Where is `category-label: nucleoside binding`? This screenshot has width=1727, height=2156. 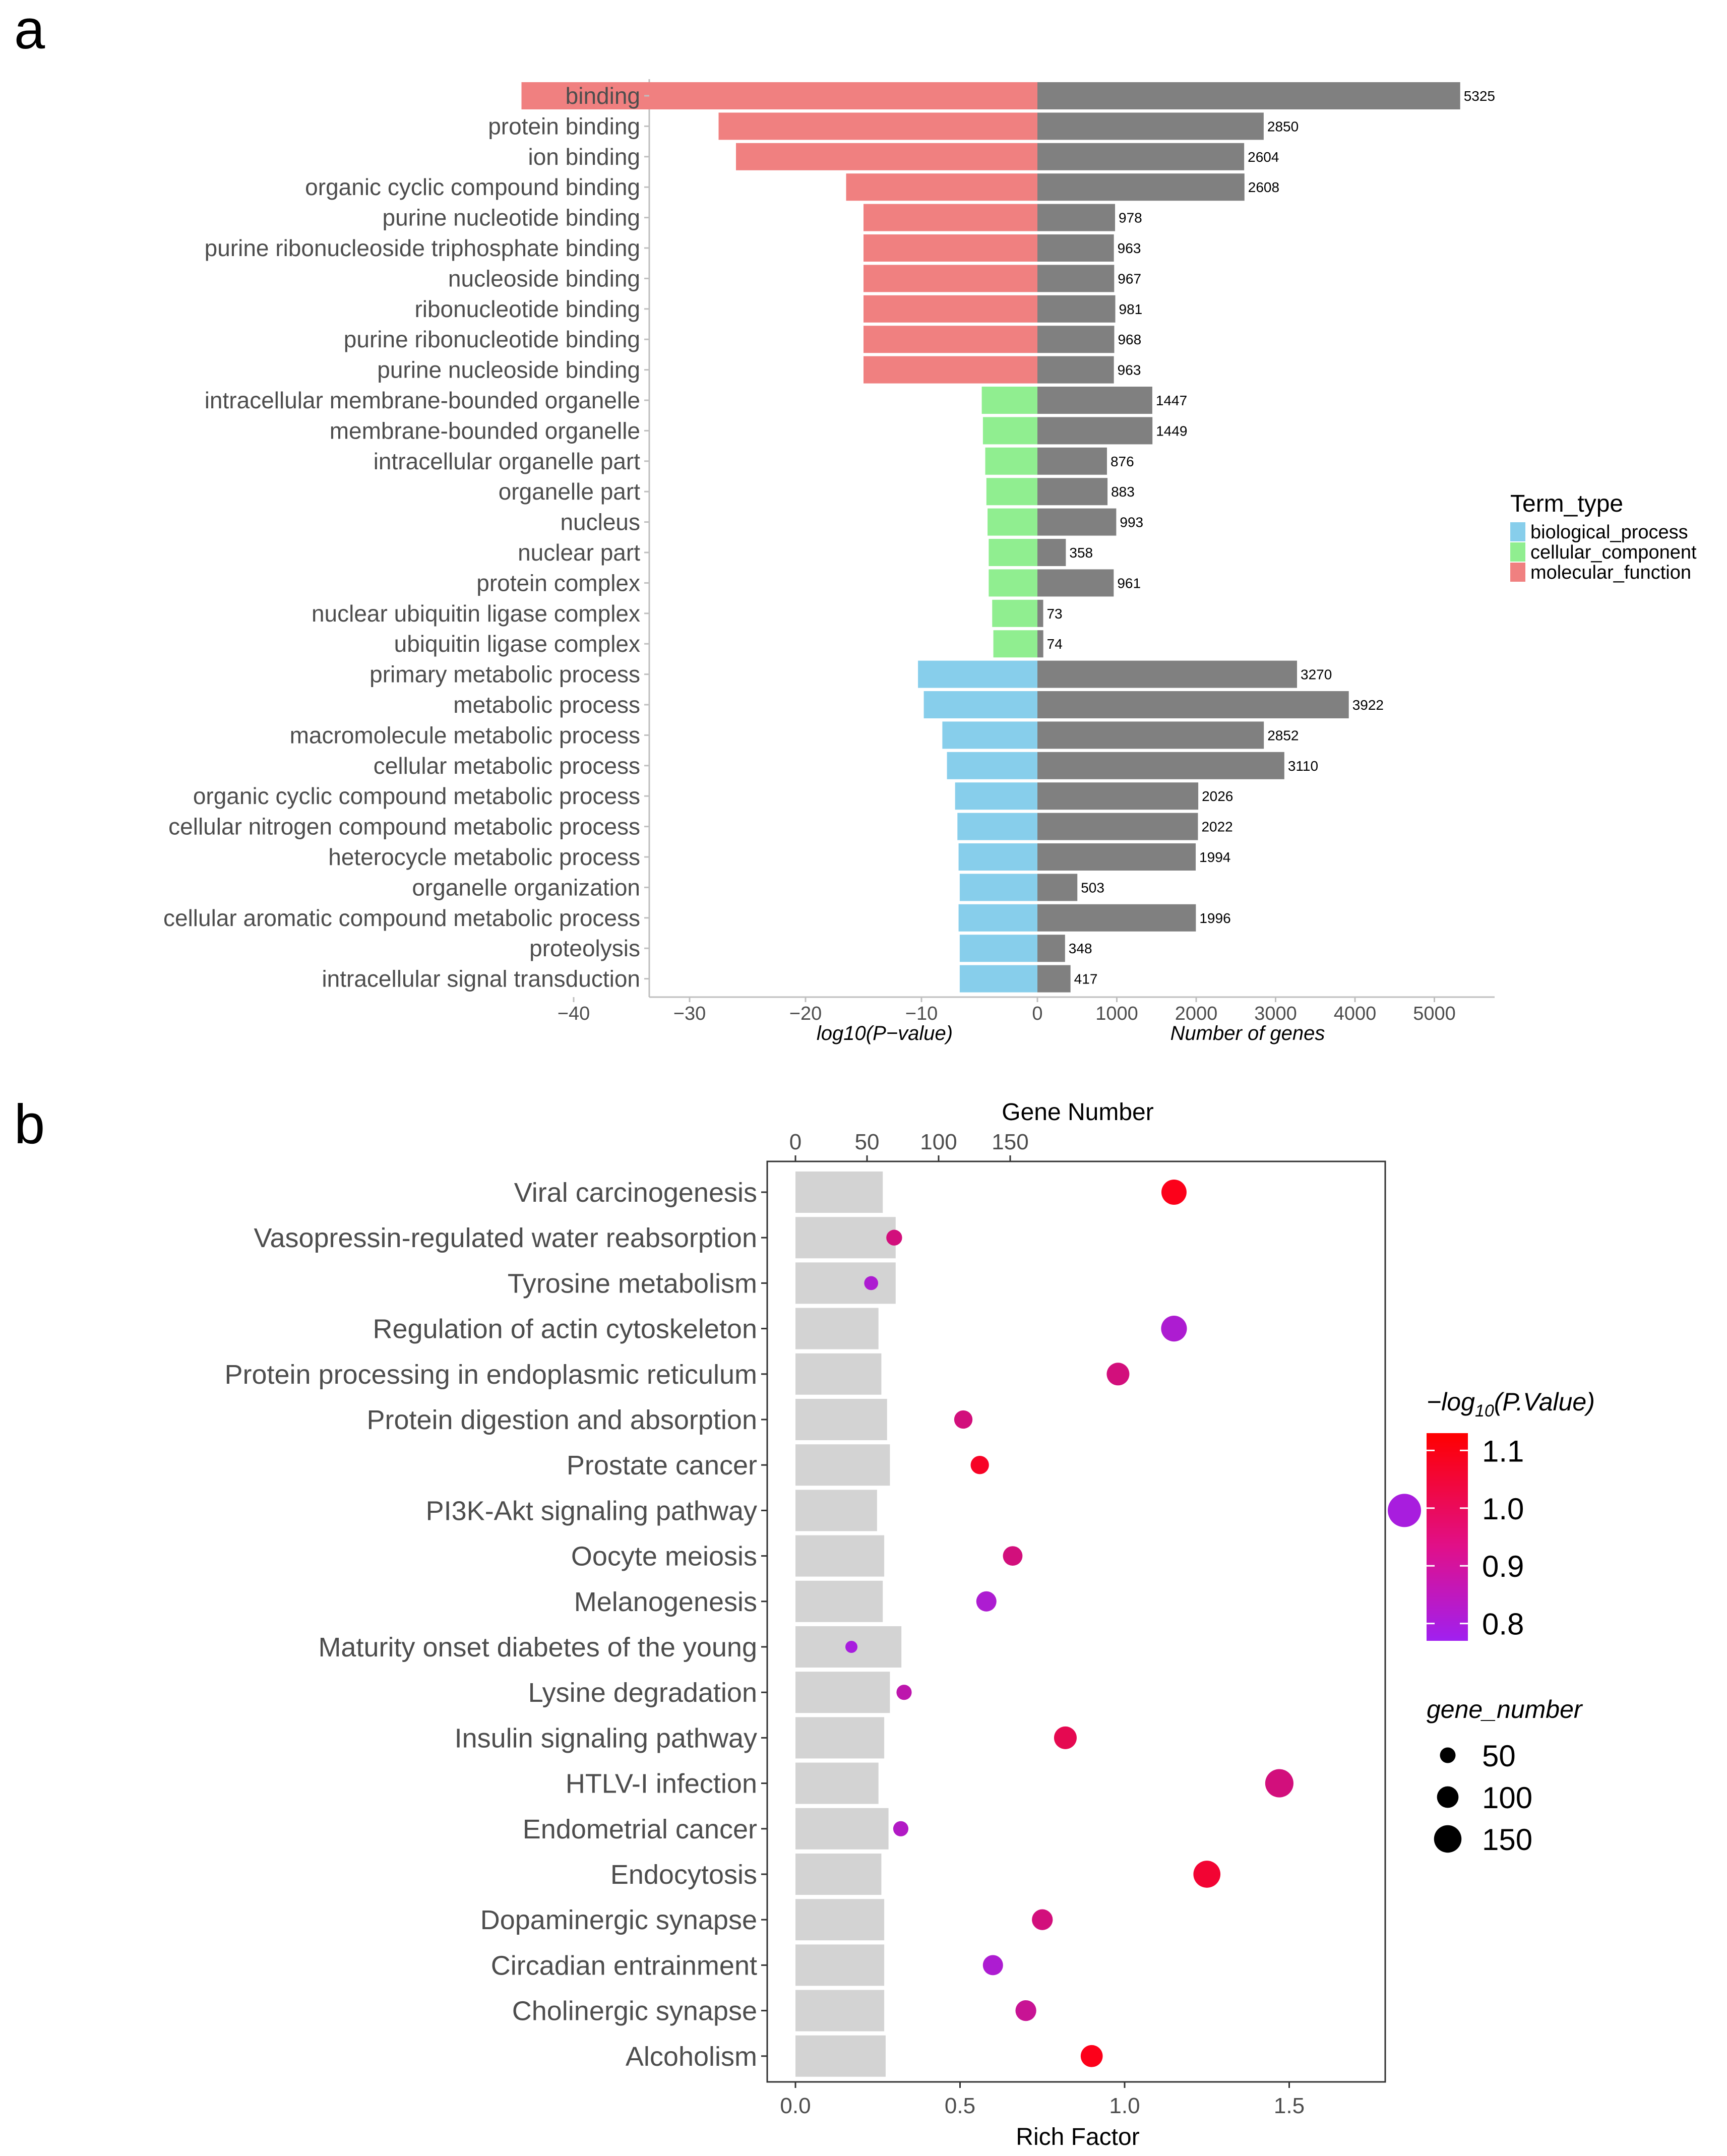 category-label: nucleoside binding is located at coordinates (544, 278).